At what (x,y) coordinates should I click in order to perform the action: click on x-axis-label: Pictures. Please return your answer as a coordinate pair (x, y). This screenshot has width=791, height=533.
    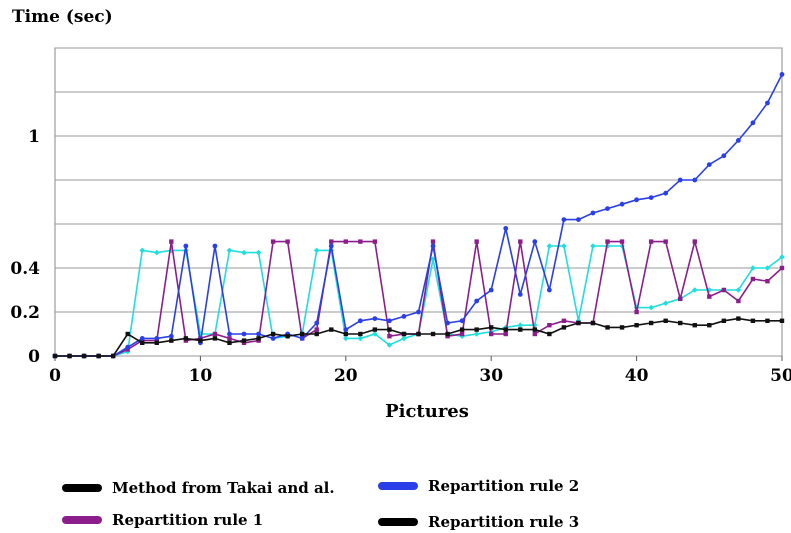
    Looking at the image, I should click on (427, 411).